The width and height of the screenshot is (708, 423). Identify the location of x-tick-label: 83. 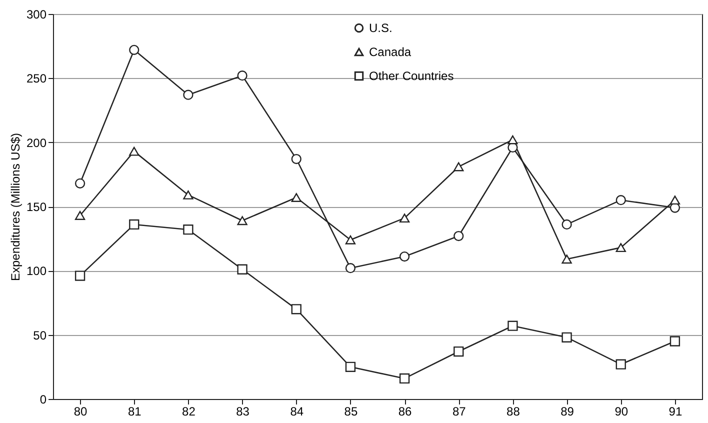
(243, 411).